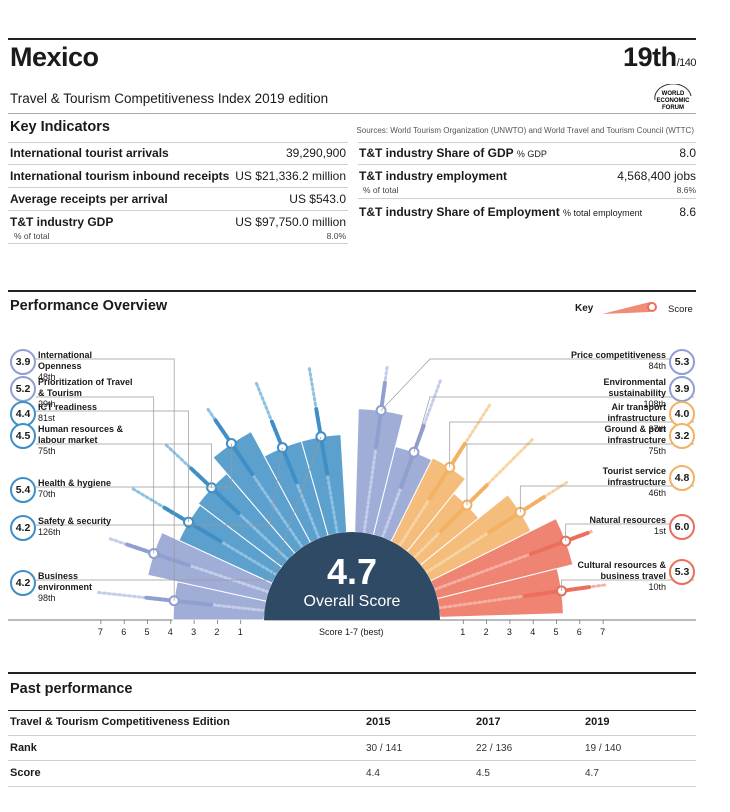 This screenshot has width=730, height=812. Describe the element at coordinates (54, 57) in the screenshot. I see `country-name: Mexico` at that location.